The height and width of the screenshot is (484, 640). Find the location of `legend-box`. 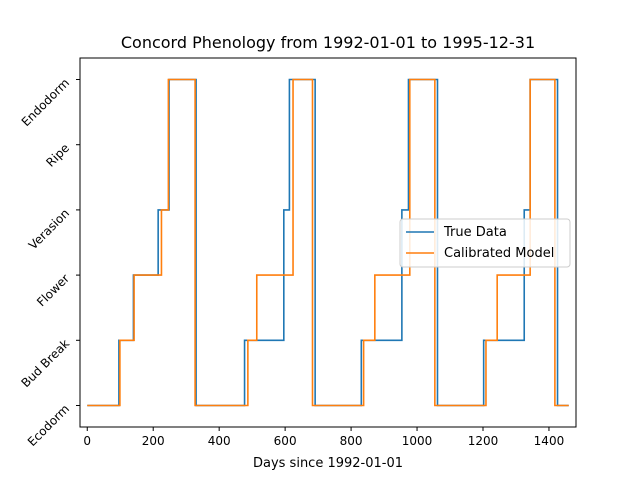

legend-box is located at coordinates (485, 243).